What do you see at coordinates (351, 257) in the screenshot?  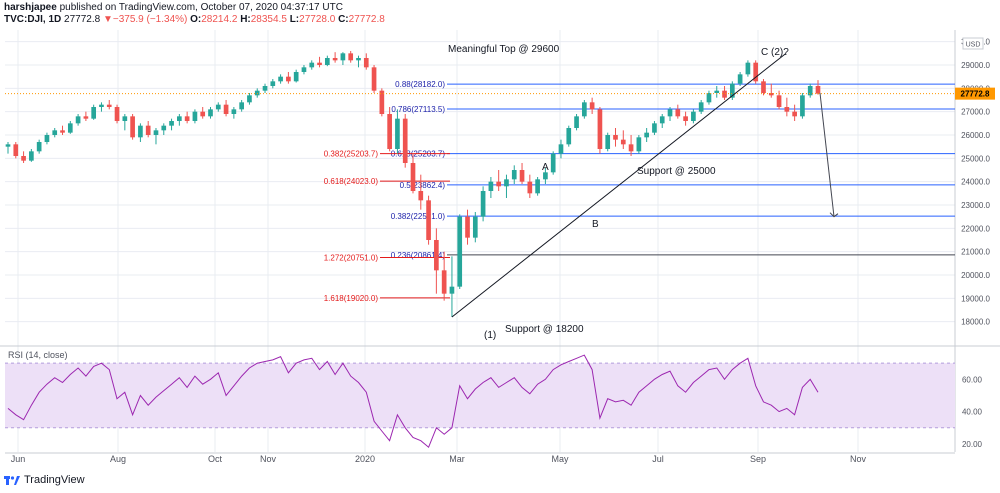 I see `fib-extension-label: 1.272(20751.0)` at bounding box center [351, 257].